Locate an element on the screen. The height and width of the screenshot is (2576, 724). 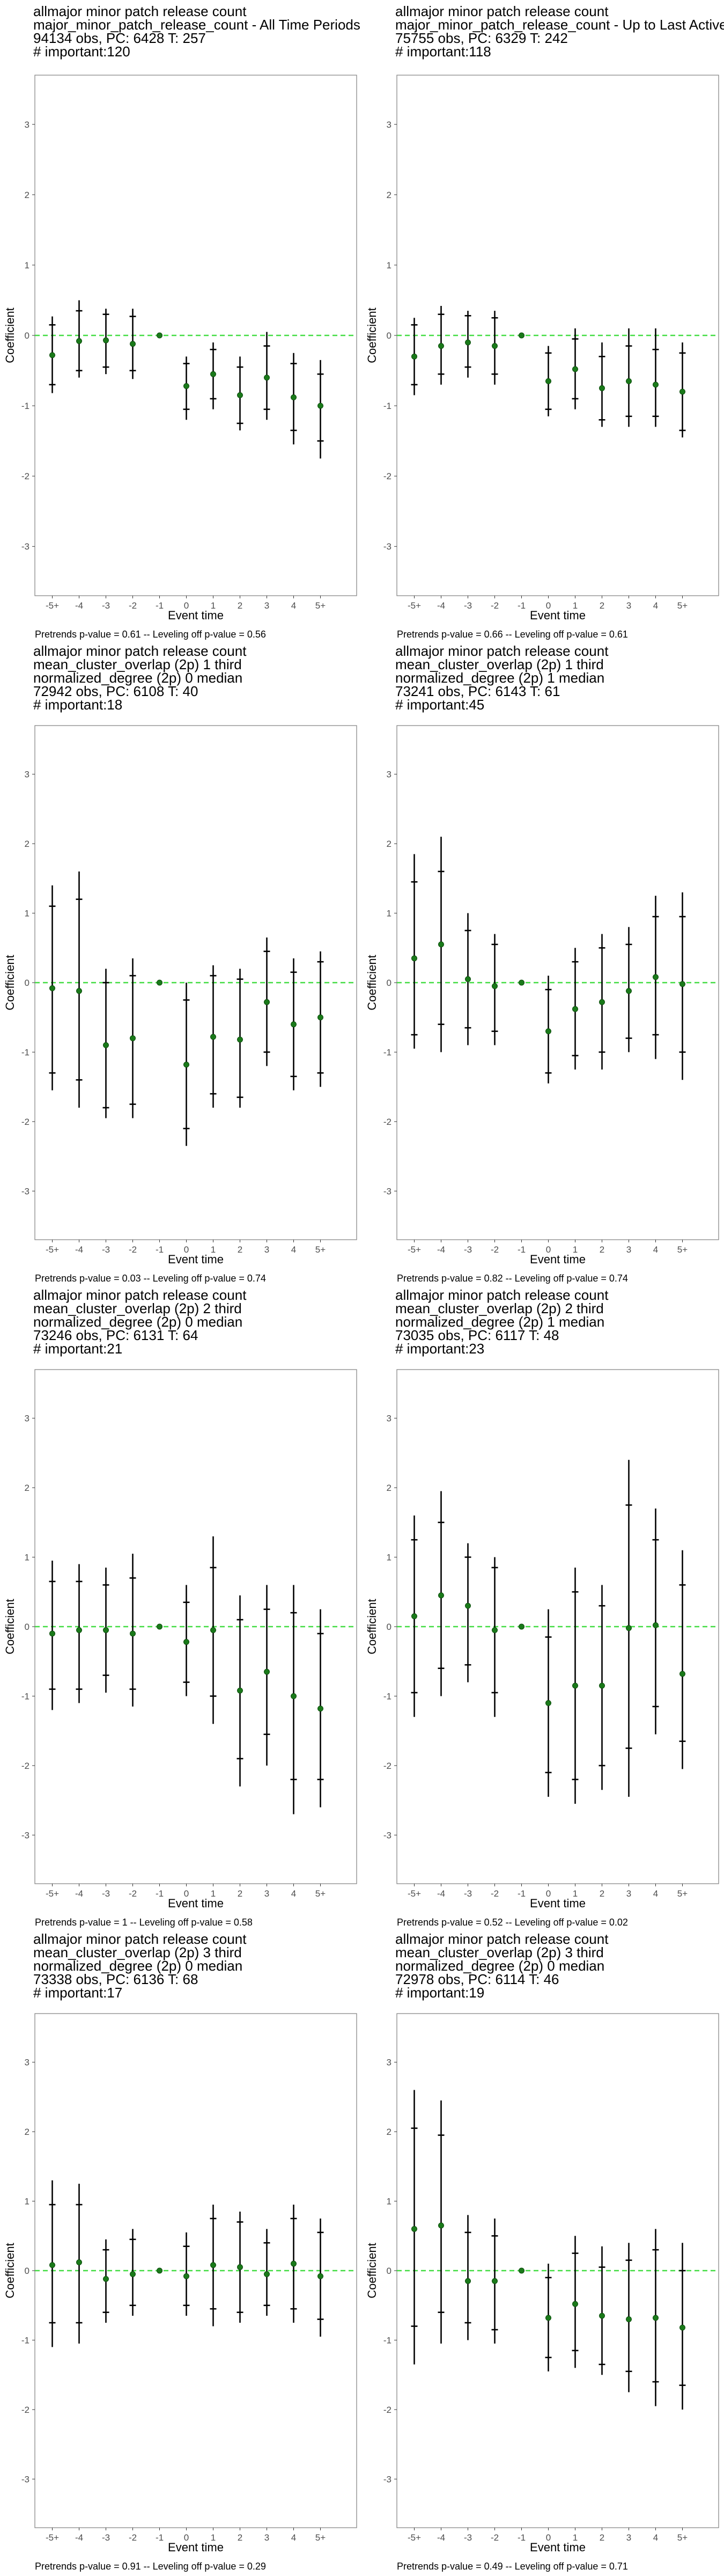
chart-title-line: mean_cluster_overlap (2p) 1 third is located at coordinates (499, 664).